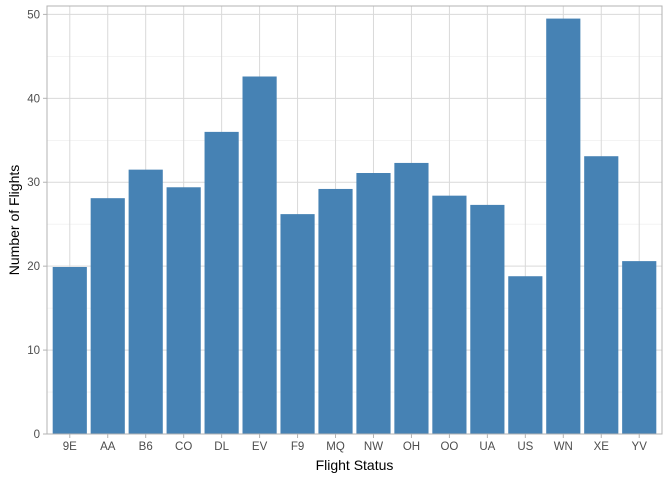  What do you see at coordinates (525, 355) in the screenshot?
I see `bar-us` at bounding box center [525, 355].